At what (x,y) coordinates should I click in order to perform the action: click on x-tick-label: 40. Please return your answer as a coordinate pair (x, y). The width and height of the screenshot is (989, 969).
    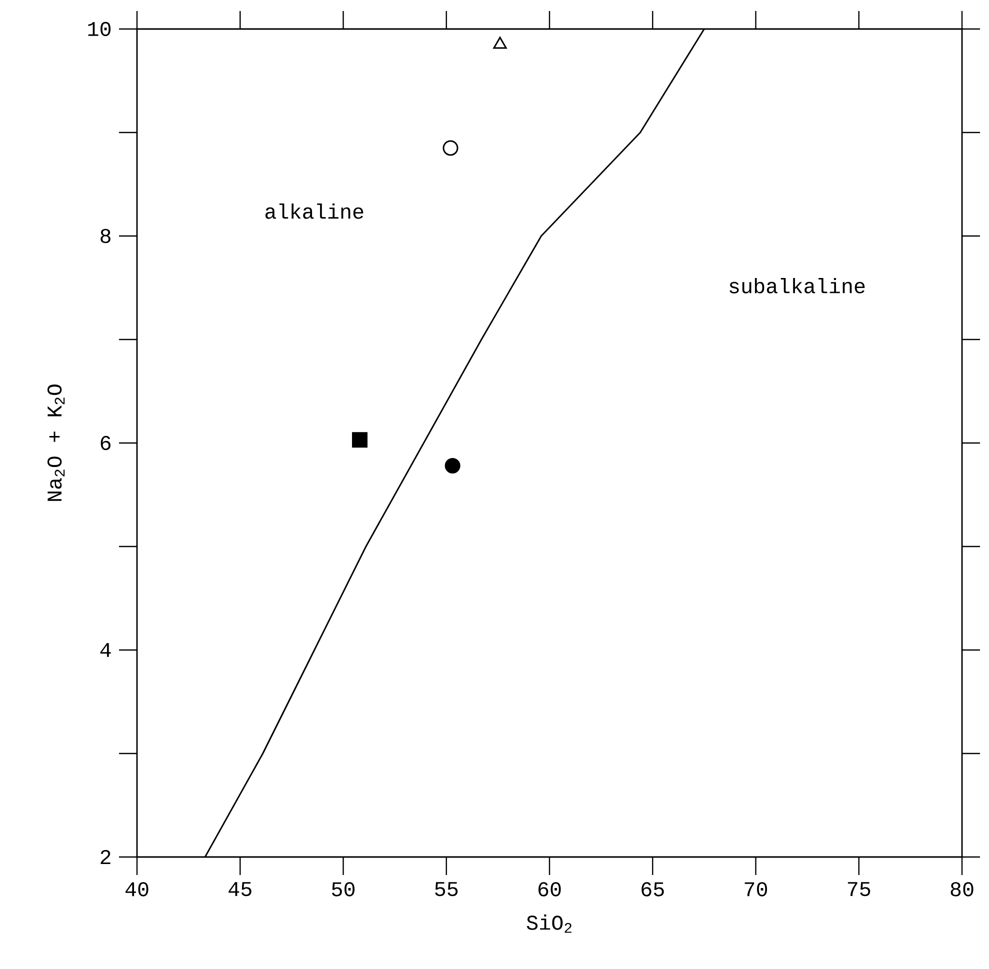
    Looking at the image, I should click on (136, 889).